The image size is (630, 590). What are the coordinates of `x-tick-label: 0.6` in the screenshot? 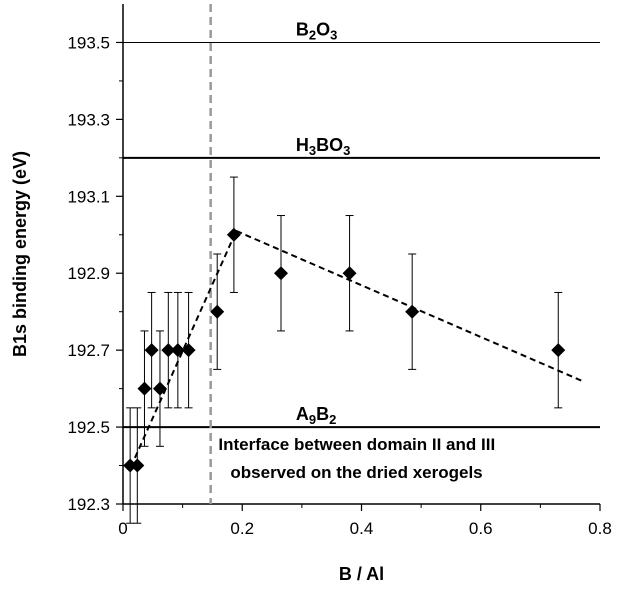 It's located at (481, 528).